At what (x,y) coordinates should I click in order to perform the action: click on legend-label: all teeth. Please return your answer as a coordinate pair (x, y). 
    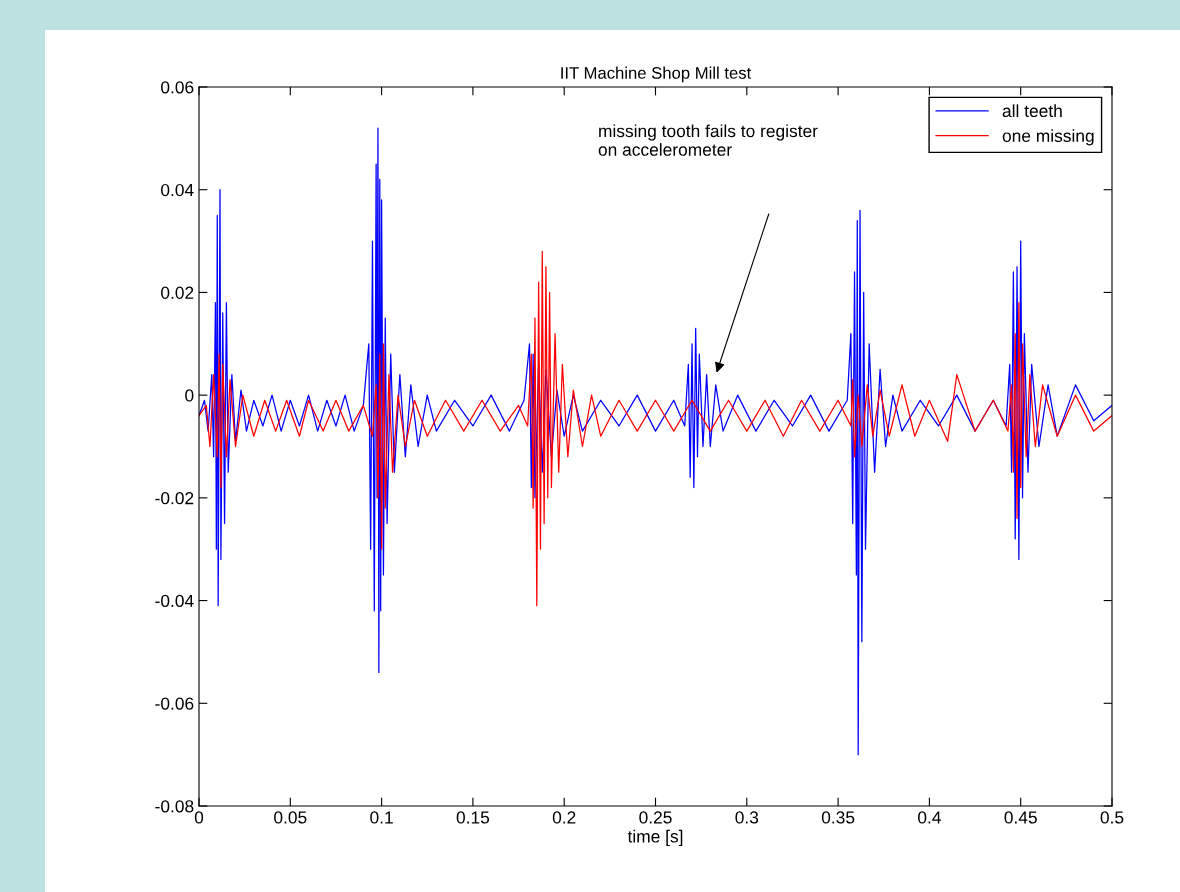
    Looking at the image, I should click on (1032, 111).